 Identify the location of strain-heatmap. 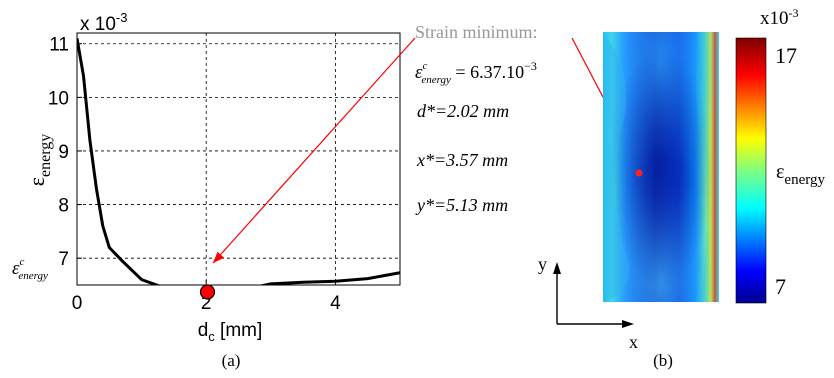
(661, 167).